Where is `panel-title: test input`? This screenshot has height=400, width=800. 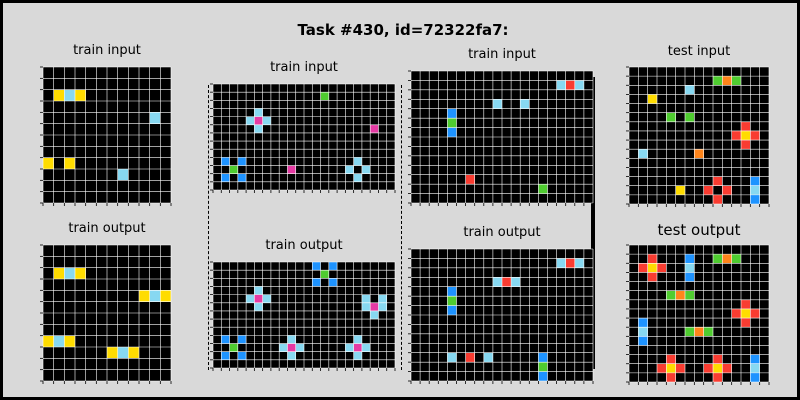
panel-title: test input is located at coordinates (699, 51).